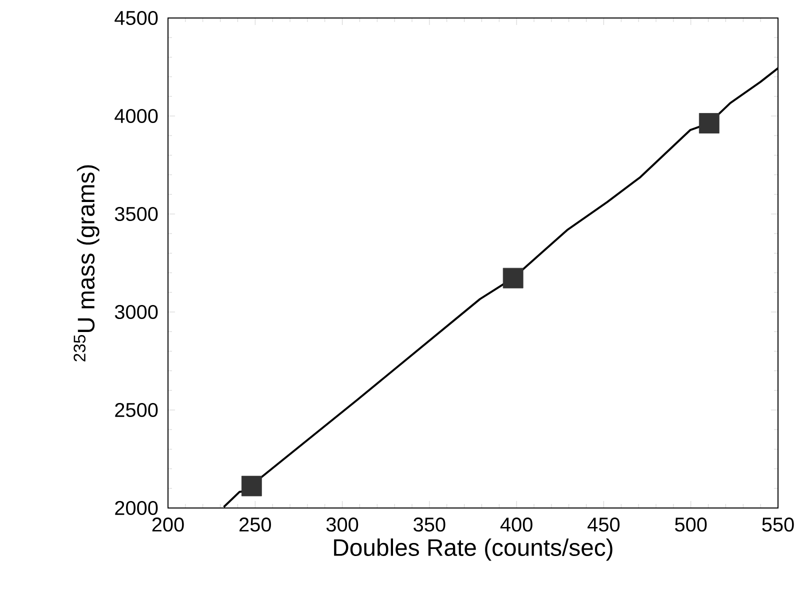 This screenshot has height=593, width=801. What do you see at coordinates (473, 549) in the screenshot?
I see `x-axis-title: Doubles Rate (counts/sec)` at bounding box center [473, 549].